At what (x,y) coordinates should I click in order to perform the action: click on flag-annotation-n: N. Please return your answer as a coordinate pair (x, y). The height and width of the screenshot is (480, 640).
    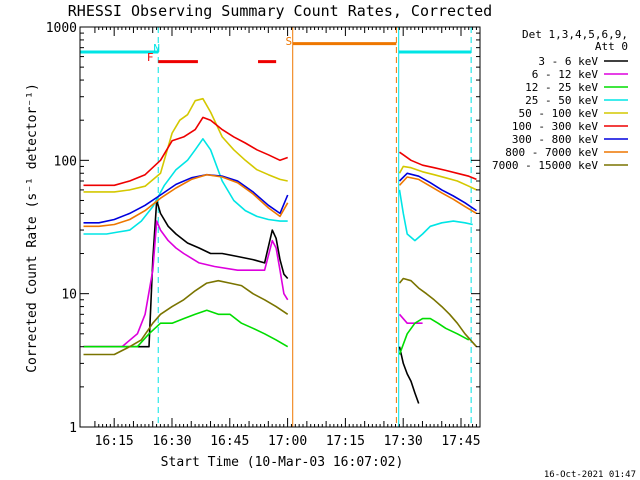
    Looking at the image, I should click on (156, 48).